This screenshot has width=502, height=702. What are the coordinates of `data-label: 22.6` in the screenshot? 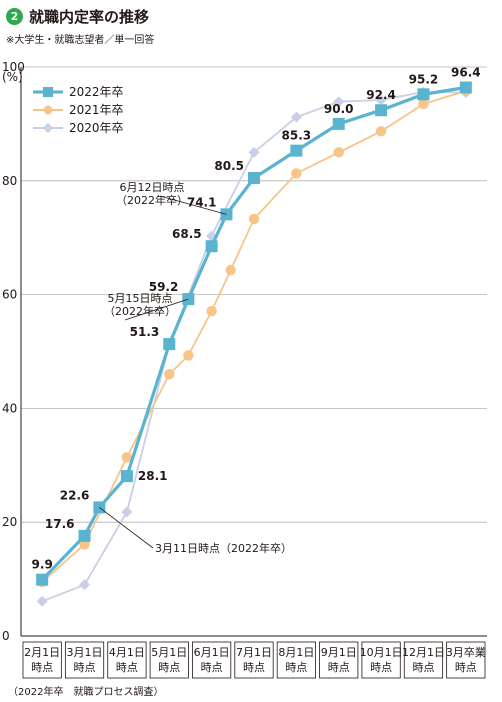 It's located at (75, 495).